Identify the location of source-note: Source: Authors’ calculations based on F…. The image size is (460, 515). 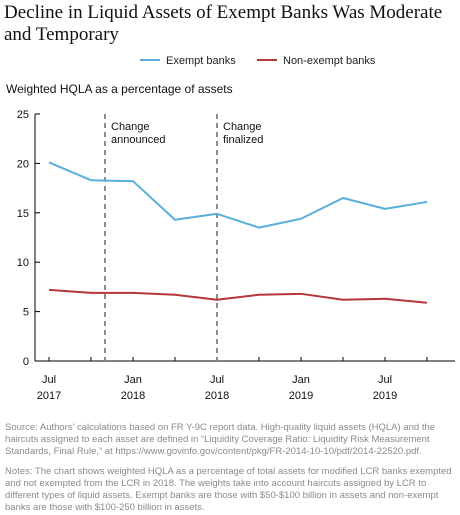
(220, 439).